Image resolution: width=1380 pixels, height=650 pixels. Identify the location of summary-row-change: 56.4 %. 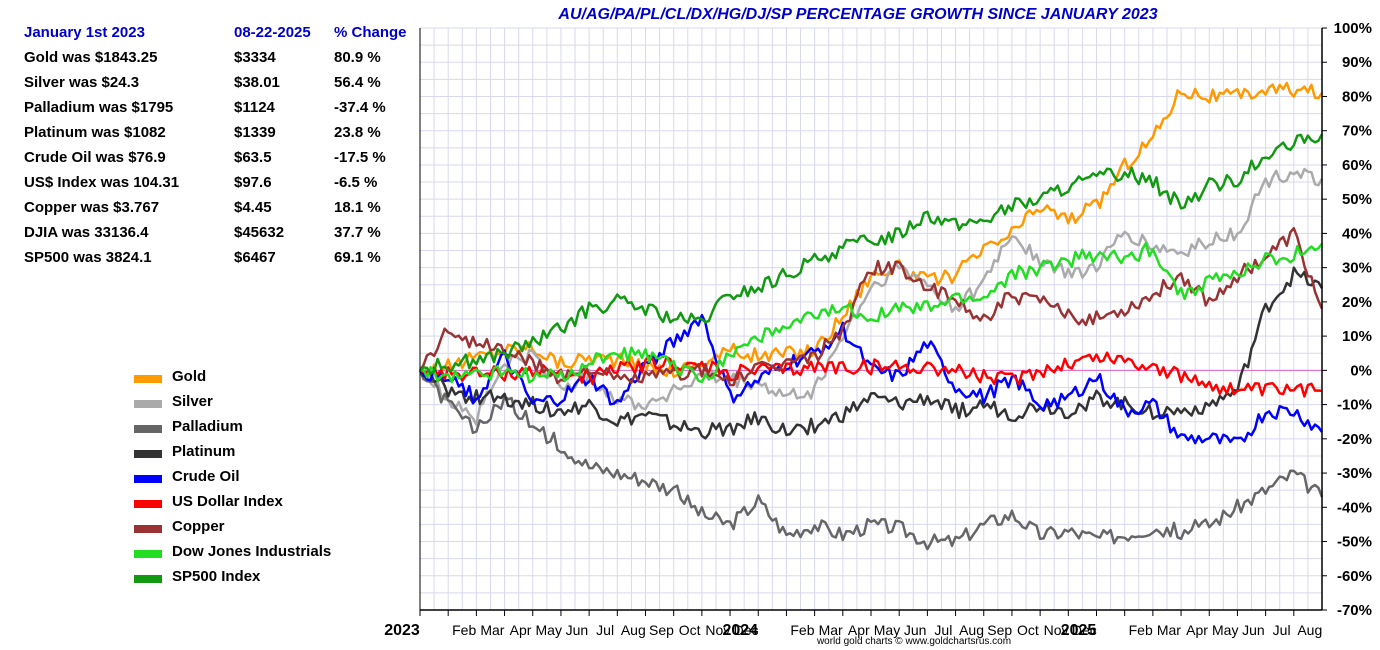
(357, 82).